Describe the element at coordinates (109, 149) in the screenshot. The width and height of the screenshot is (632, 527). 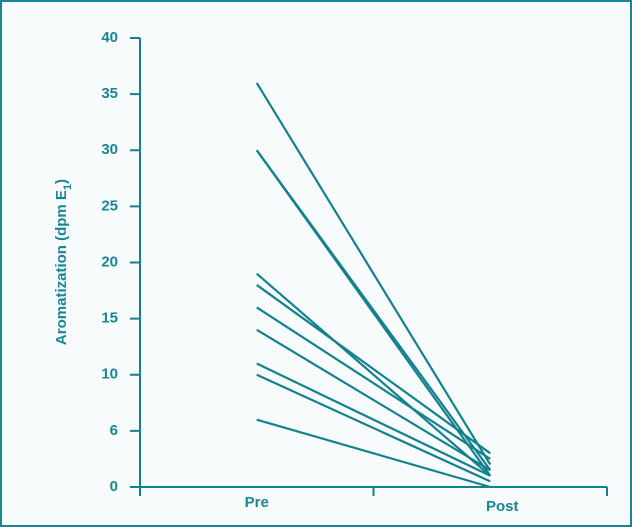
I see `y-tick-label: 30` at that location.